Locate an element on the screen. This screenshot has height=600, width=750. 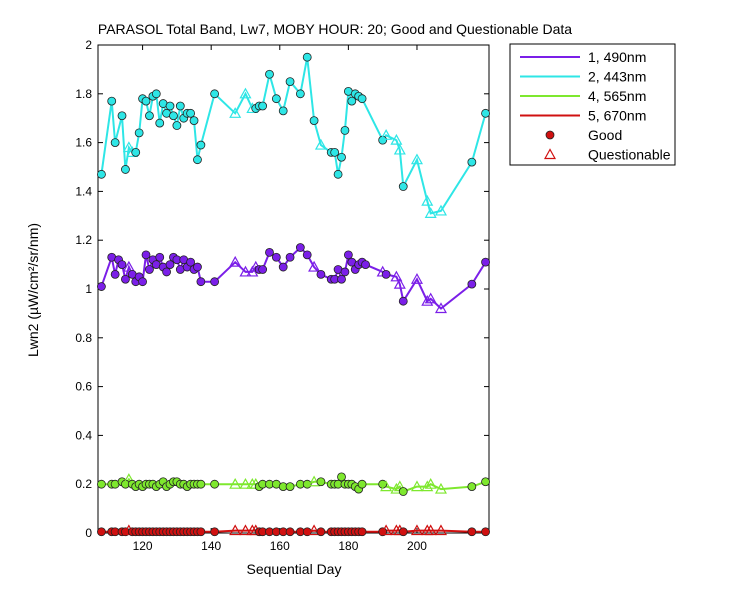
legend-box is located at coordinates (592, 104).